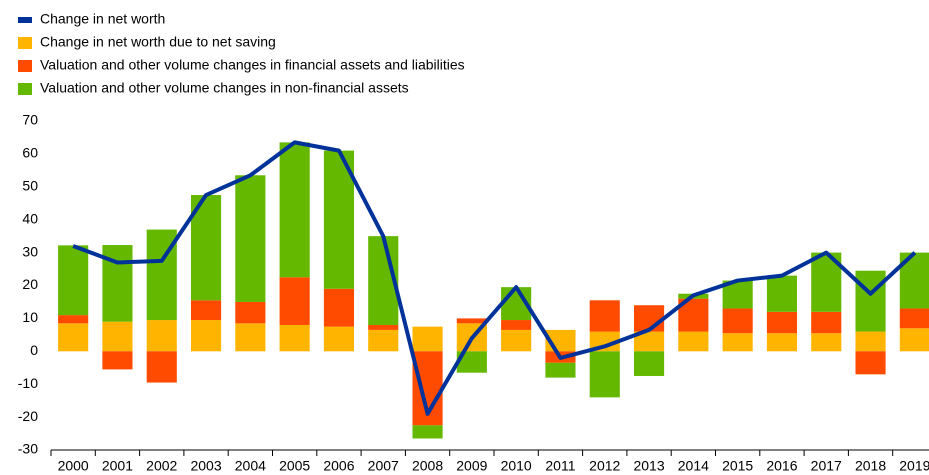 This screenshot has height=475, width=929. What do you see at coordinates (826, 466) in the screenshot?
I see `x-tick-label: 2017` at bounding box center [826, 466].